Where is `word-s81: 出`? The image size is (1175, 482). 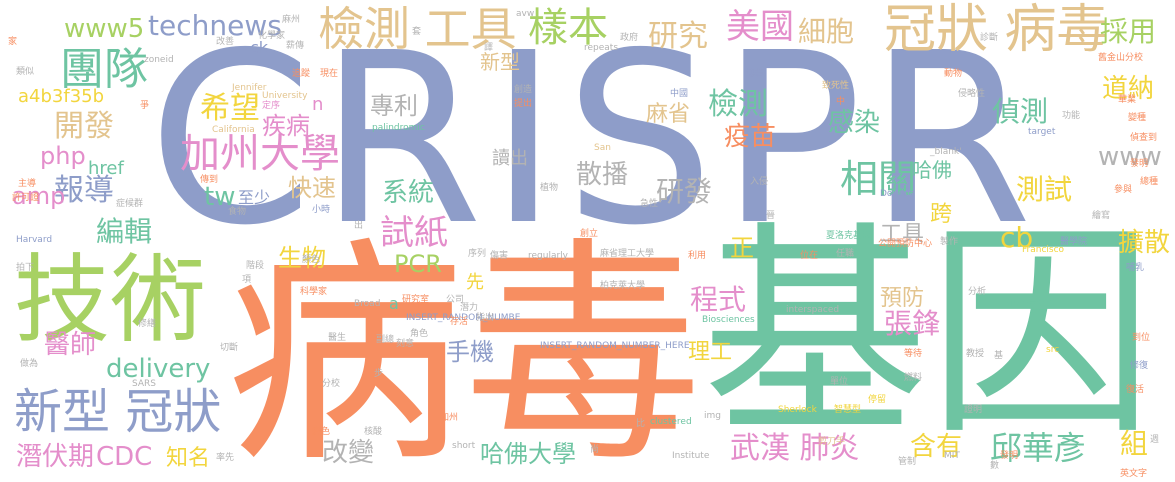 word-s81: 出 is located at coordinates (359, 226).